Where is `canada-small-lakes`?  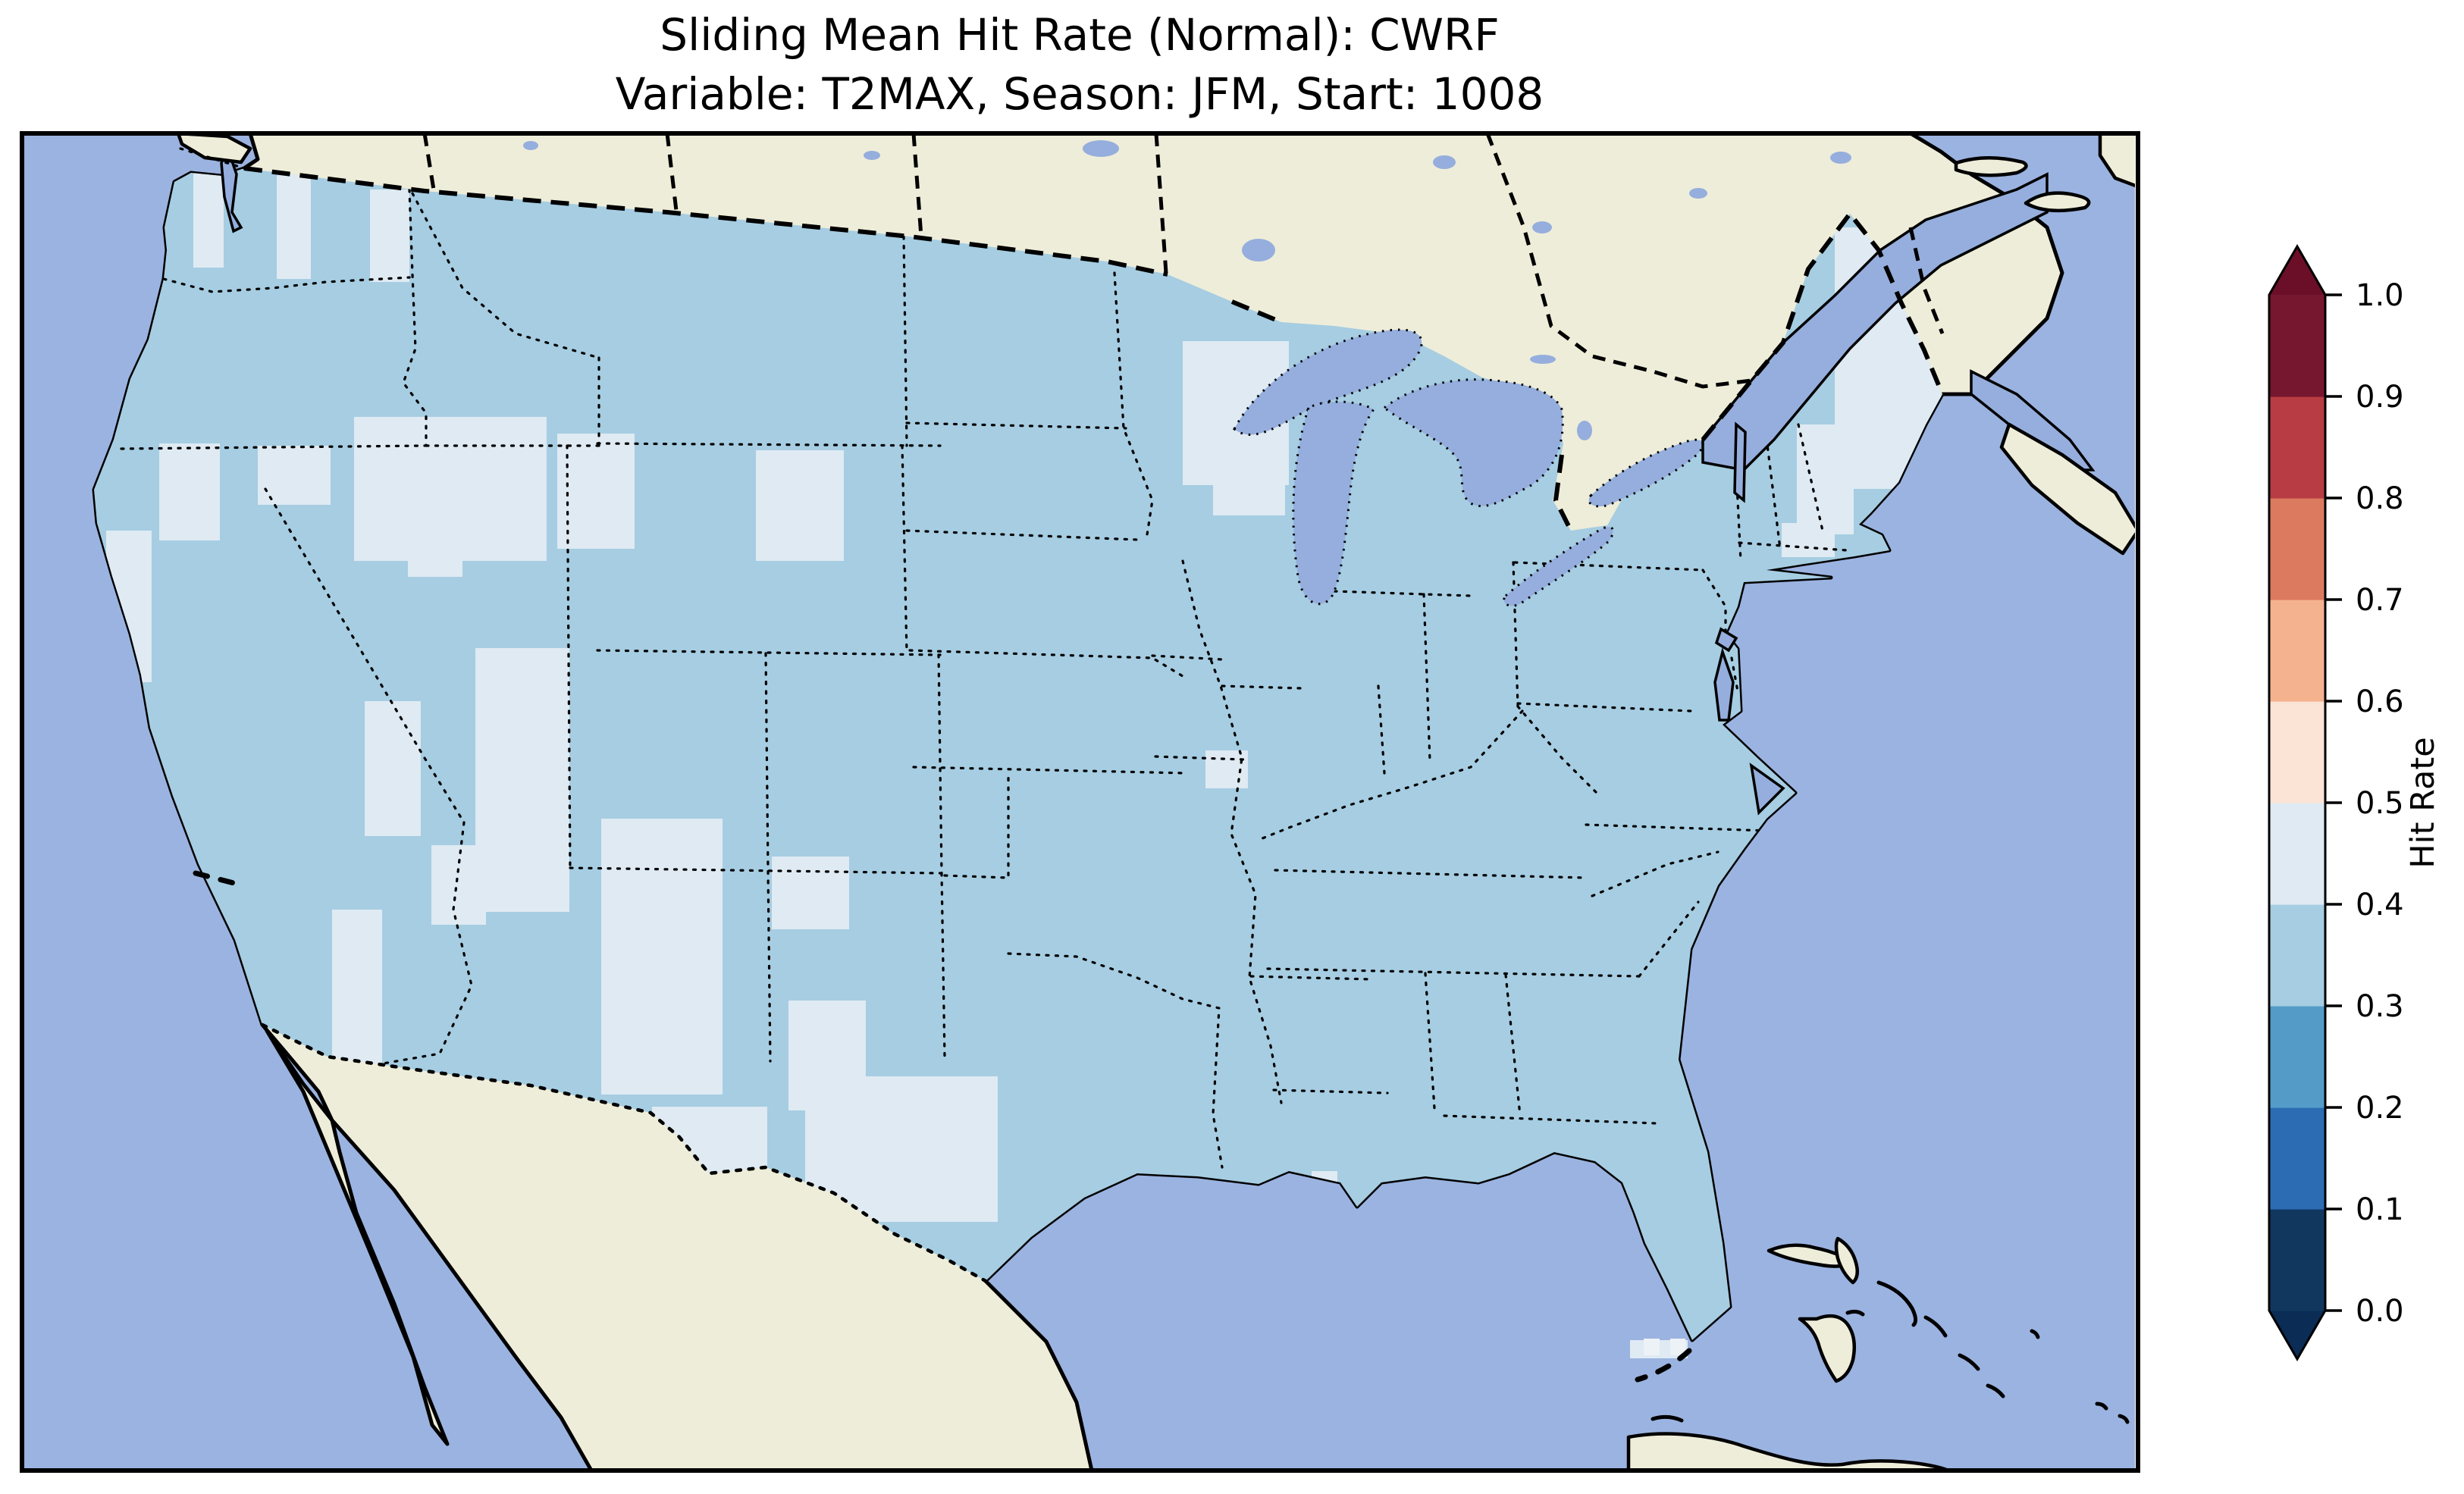 canada-small-lakes is located at coordinates (1187, 290).